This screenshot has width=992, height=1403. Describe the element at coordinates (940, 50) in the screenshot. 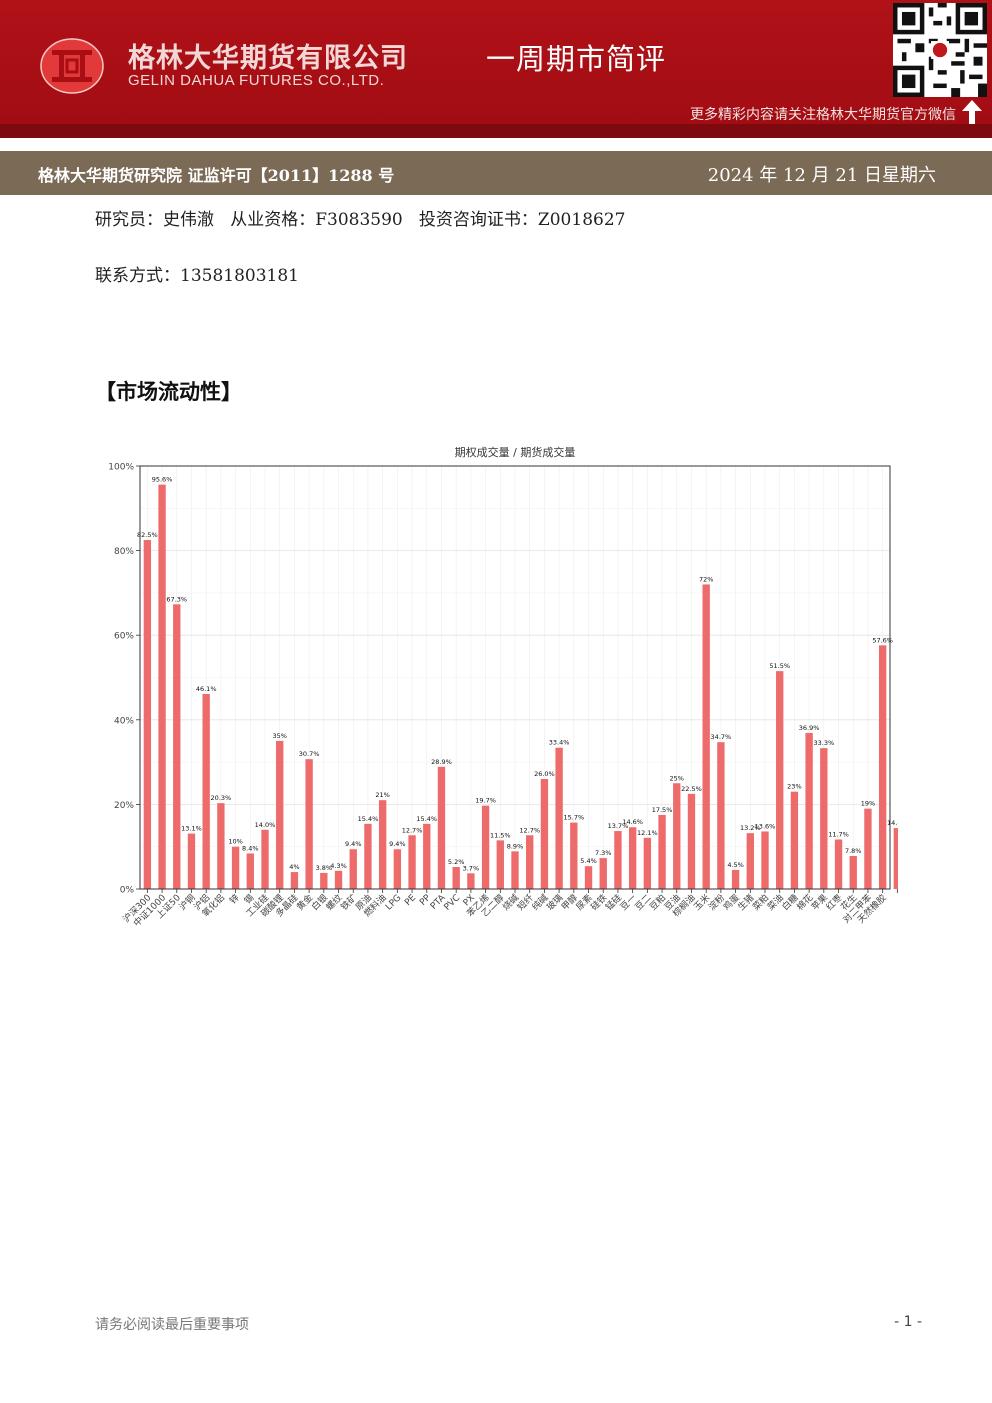

I see `qr-code-icon` at that location.